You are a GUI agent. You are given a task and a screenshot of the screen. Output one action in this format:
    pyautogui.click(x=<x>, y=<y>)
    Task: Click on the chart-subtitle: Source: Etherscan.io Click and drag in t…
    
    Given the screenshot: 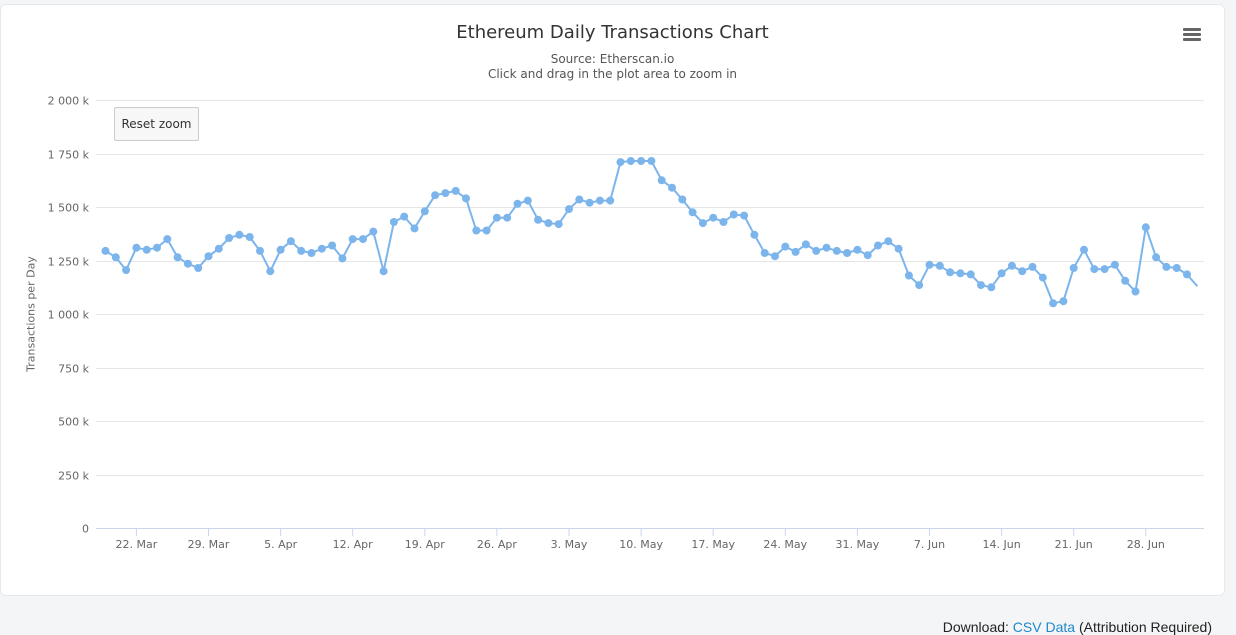 What is the action you would take?
    pyautogui.click(x=612, y=67)
    